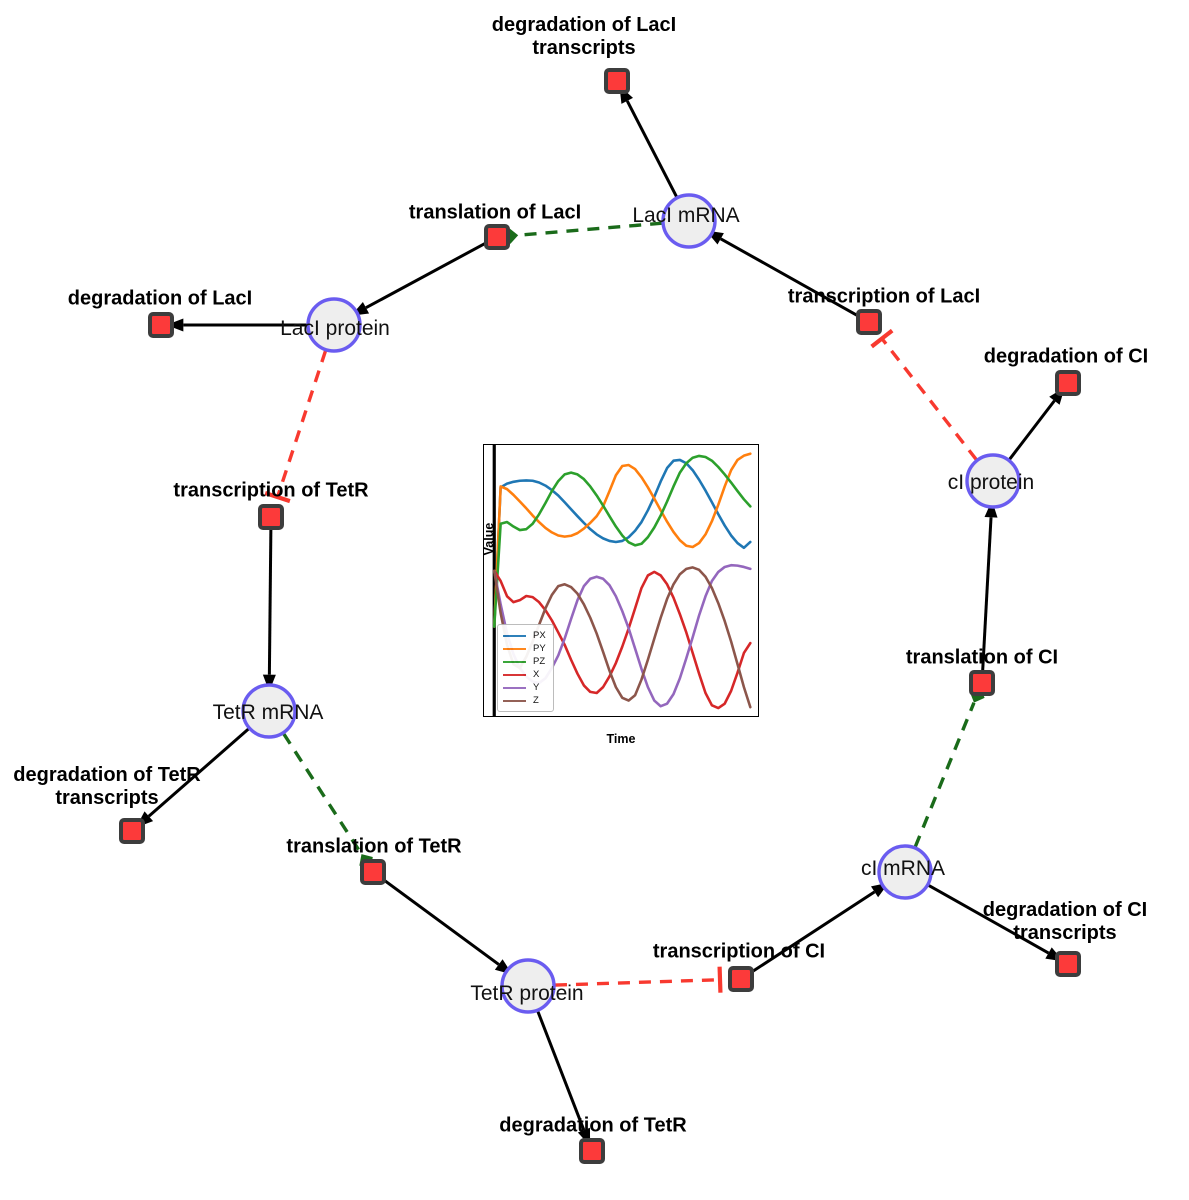 Image resolution: width=1189 pixels, height=1200 pixels. What do you see at coordinates (592, 1151) in the screenshot?
I see `reaction-node-deg_tetr` at bounding box center [592, 1151].